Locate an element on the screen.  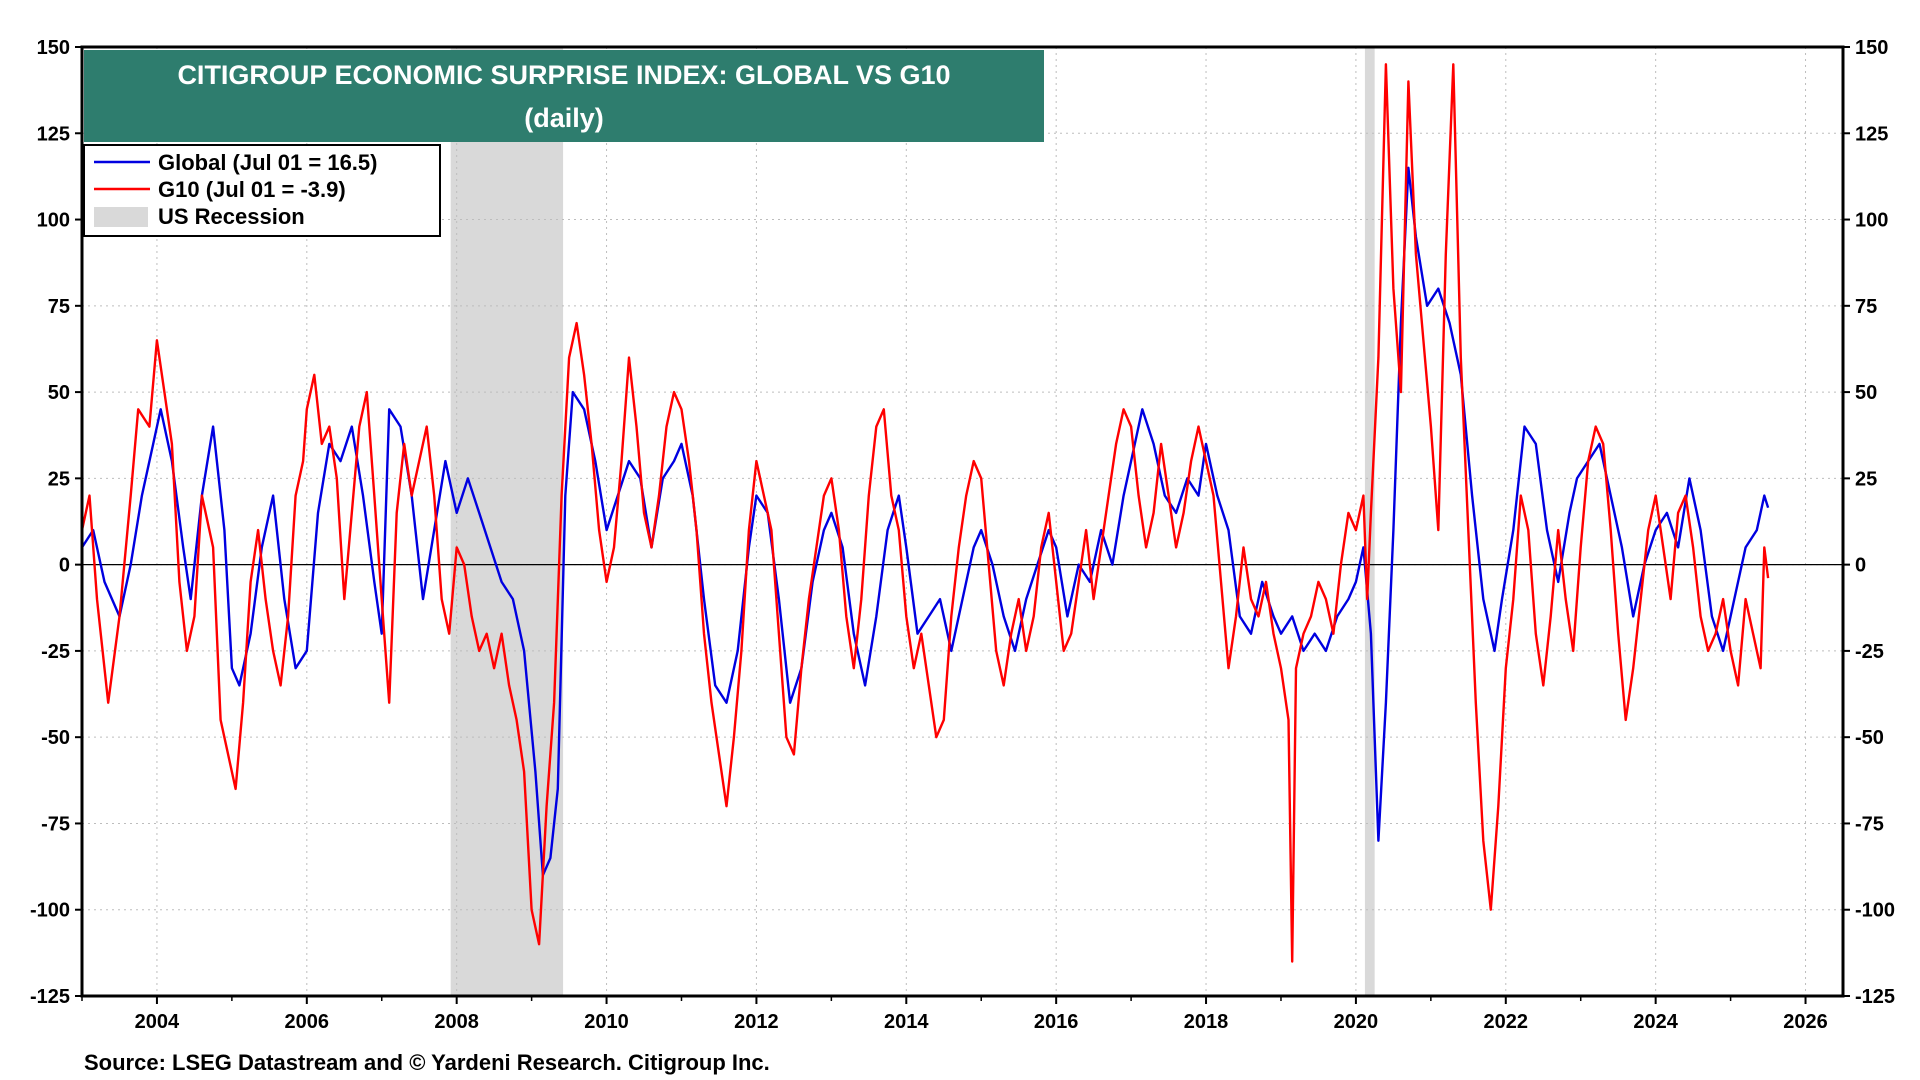
y-tick-label-left: -125 is located at coordinates (50, 997).